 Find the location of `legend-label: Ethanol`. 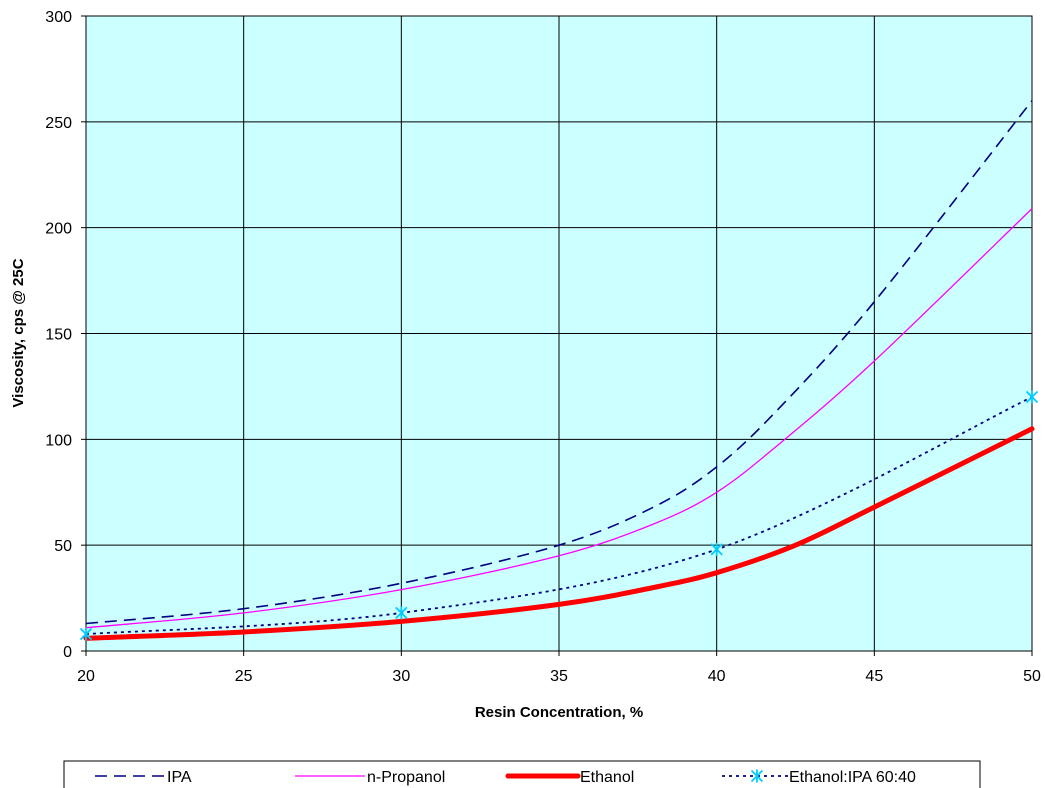

legend-label: Ethanol is located at coordinates (607, 777).